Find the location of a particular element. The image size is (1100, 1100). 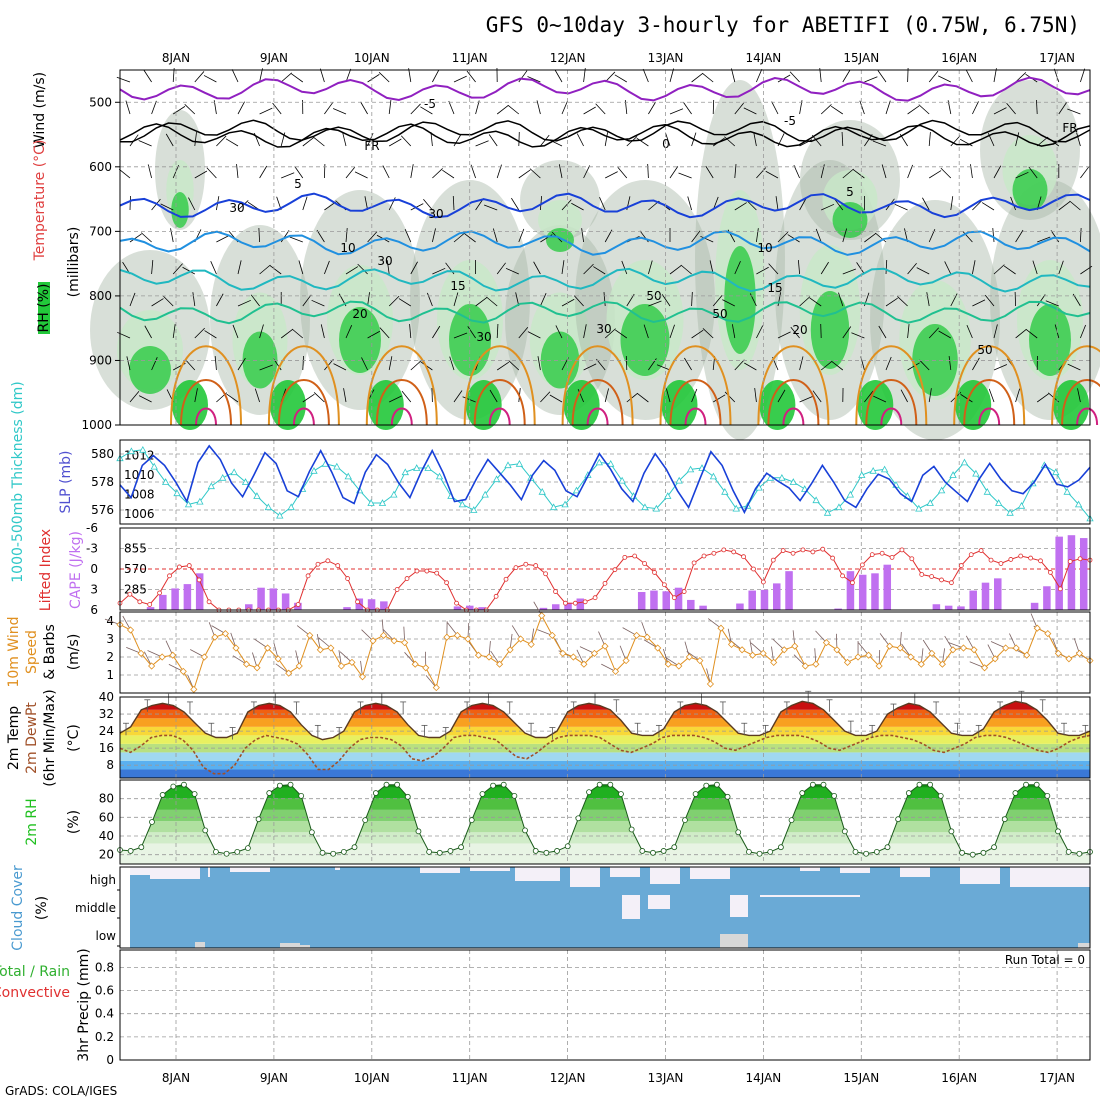

li-tick-label: -6 is located at coordinates (92, 528).